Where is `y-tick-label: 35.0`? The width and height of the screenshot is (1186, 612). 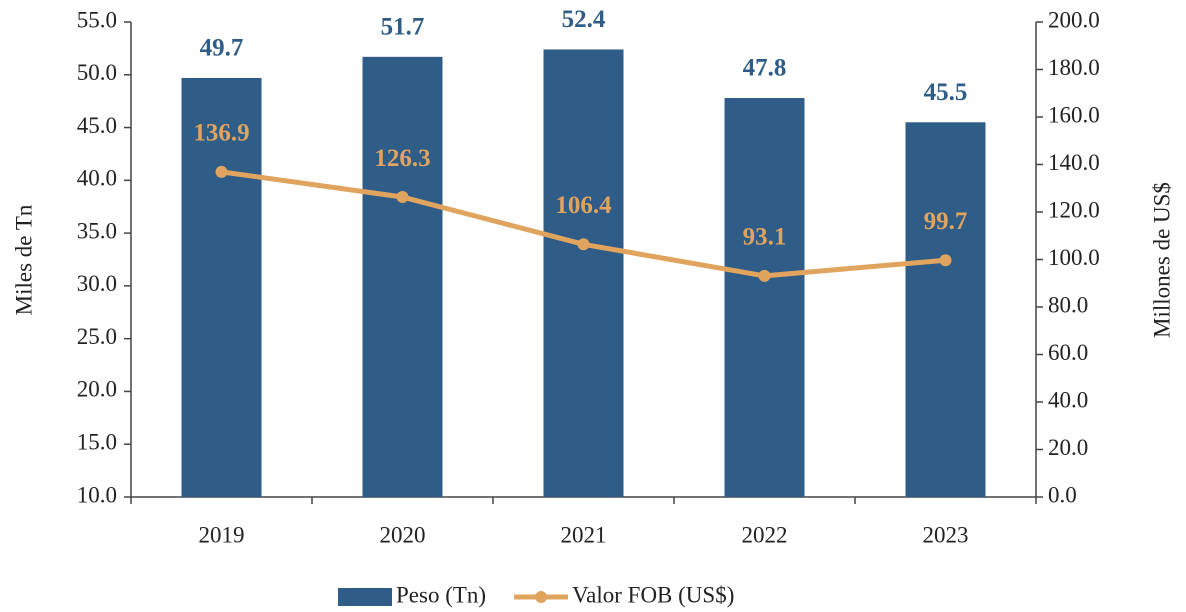
y-tick-label: 35.0 is located at coordinates (97, 230).